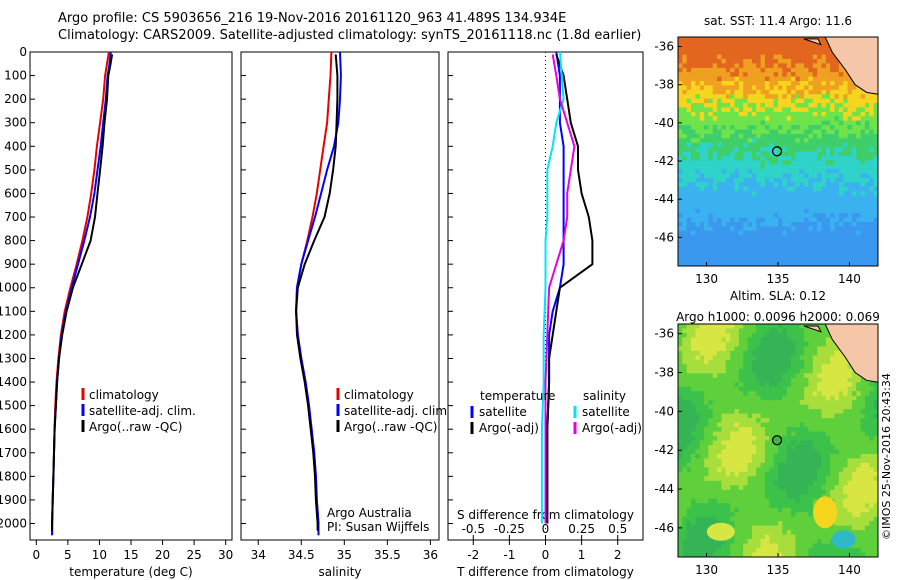 The width and height of the screenshot is (900, 580). Describe the element at coordinates (664, 161) in the screenshot. I see `lat-tick-label-42: -42` at that location.